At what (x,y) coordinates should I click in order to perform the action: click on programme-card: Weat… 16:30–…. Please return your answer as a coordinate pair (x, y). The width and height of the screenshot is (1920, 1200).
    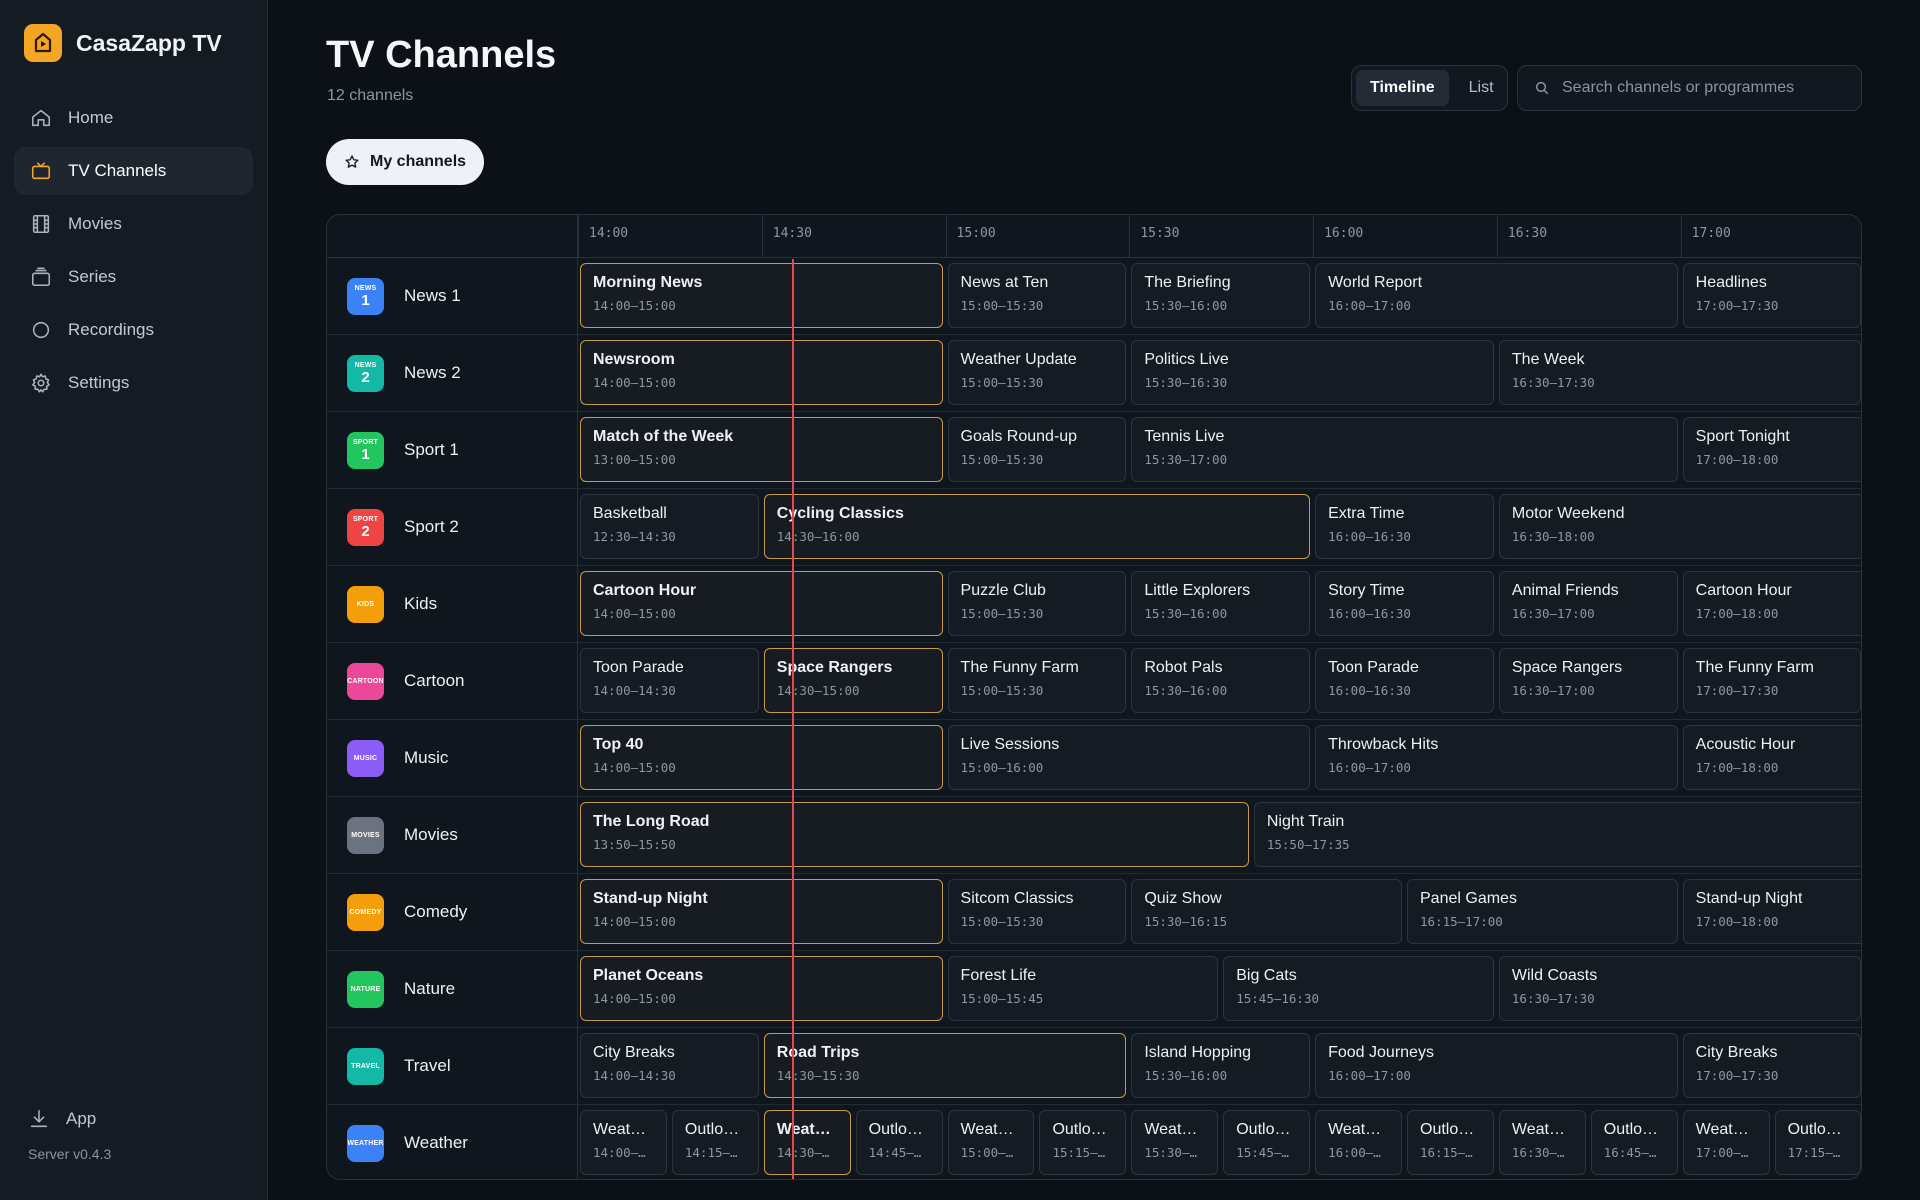
    Looking at the image, I should click on (1542, 1142).